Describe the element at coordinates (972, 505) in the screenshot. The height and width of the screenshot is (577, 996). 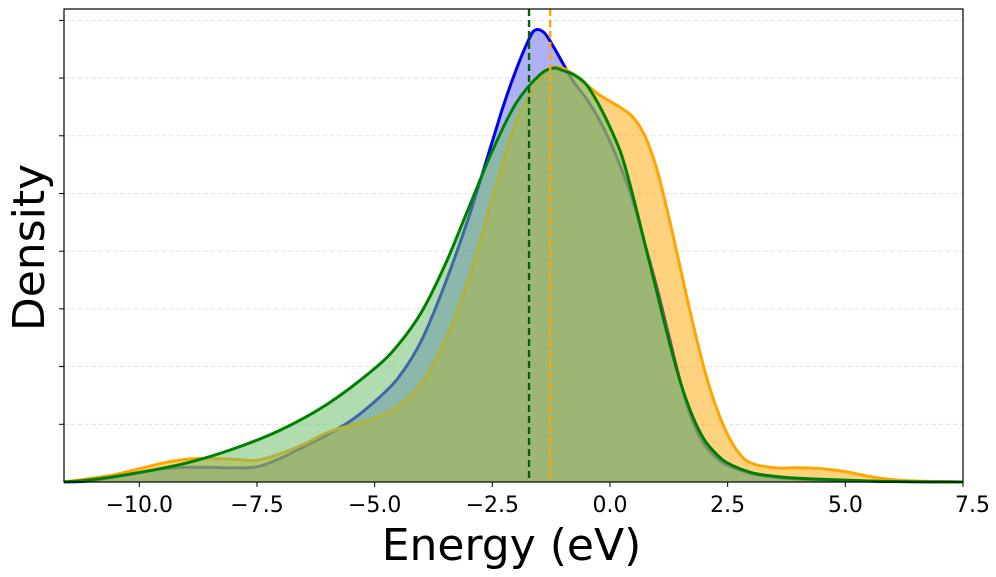
I see `x-tick-label-7: 7.5` at that location.